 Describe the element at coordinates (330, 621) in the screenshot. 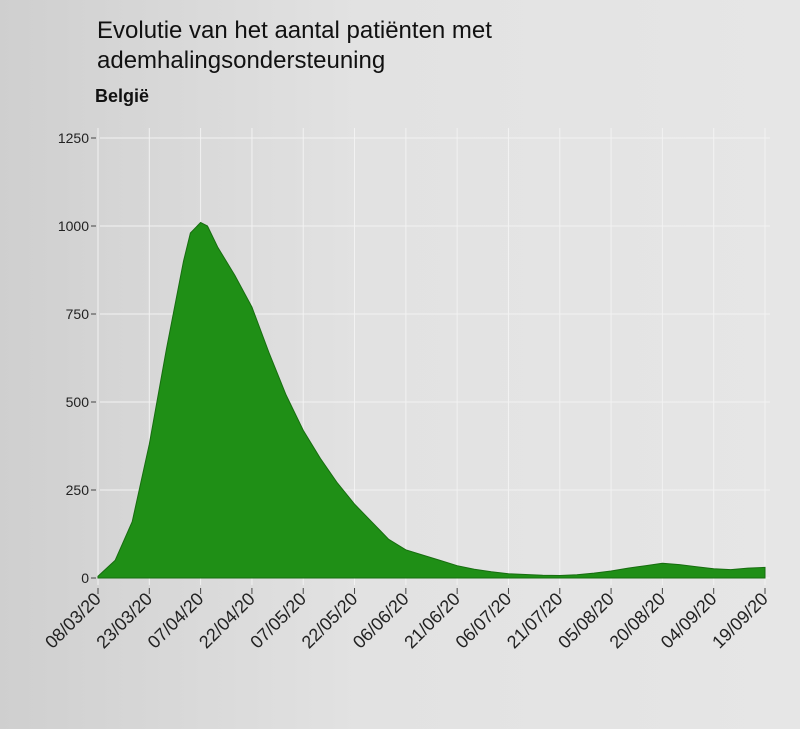

I see `x-tick-label-5: 22/05/20` at that location.